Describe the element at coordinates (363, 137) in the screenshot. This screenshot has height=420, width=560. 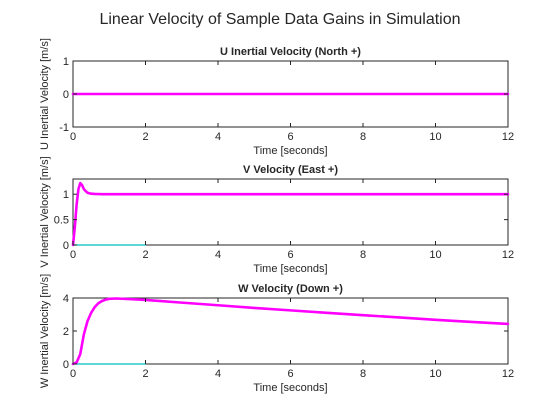
I see `u-xtick-label: 8` at that location.